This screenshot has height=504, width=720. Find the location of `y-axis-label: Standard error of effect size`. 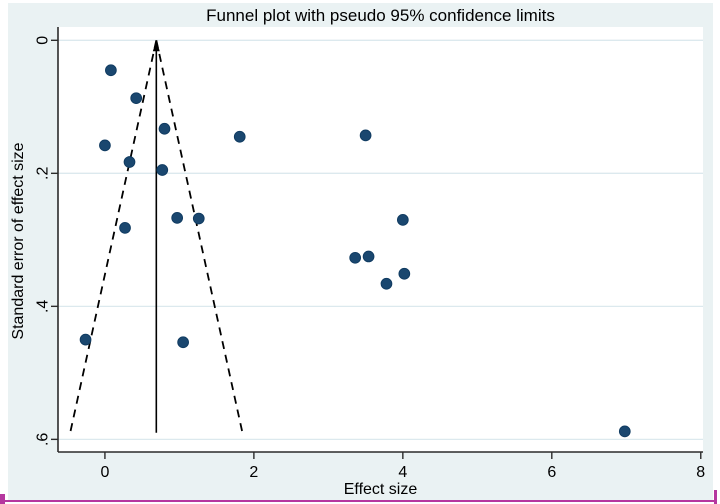

y-axis-label: Standard error of effect size is located at coordinates (18, 241).